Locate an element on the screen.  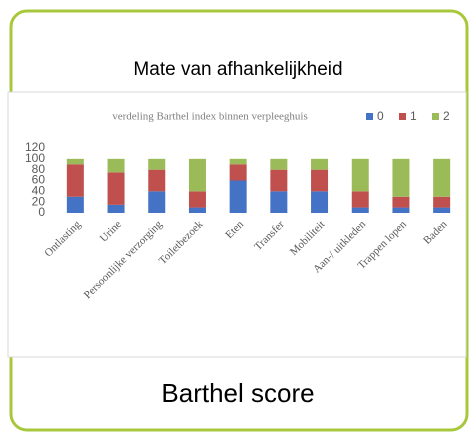
footer: Barthel score is located at coordinates (237, 393).